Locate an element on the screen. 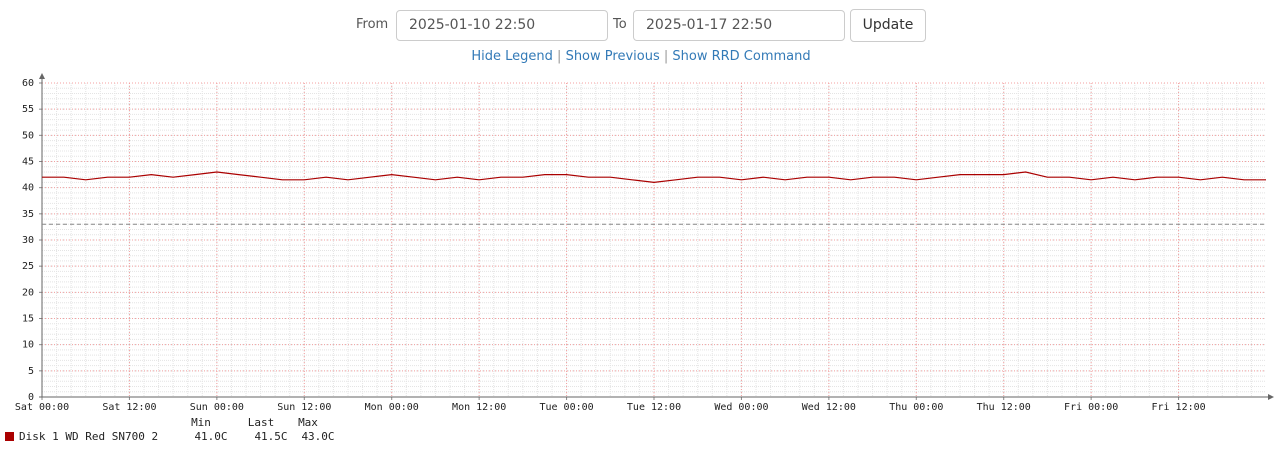  y-tick-label: 15 is located at coordinates (28, 319).